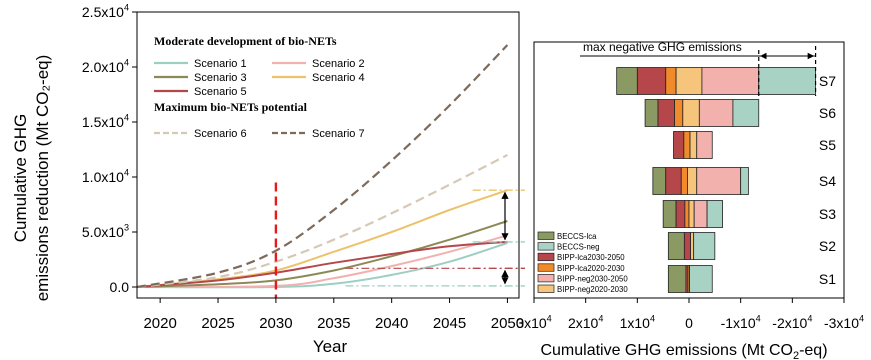 This screenshot has width=871, height=360. I want to click on segment-s7-beccs-lca, so click(627, 81).